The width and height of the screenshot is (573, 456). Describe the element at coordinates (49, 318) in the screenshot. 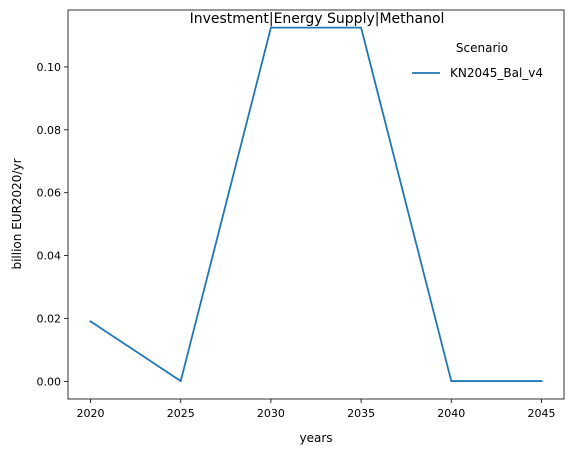

I see `y-tick-label: 0.02` at that location.